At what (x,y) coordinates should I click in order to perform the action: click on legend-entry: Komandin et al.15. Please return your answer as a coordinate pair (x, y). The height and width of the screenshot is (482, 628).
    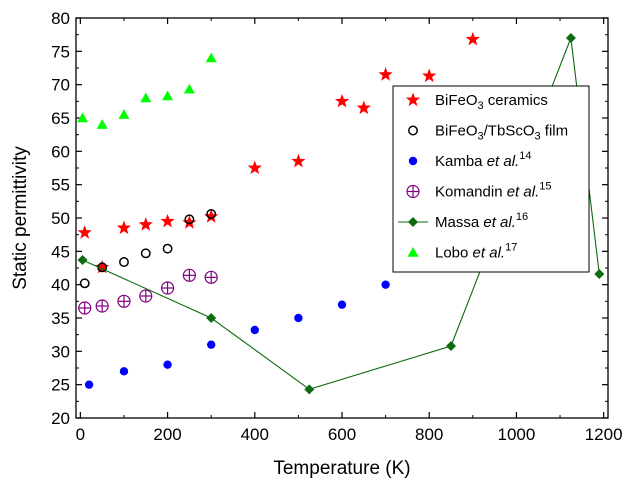
    Looking at the image, I should click on (479, 191).